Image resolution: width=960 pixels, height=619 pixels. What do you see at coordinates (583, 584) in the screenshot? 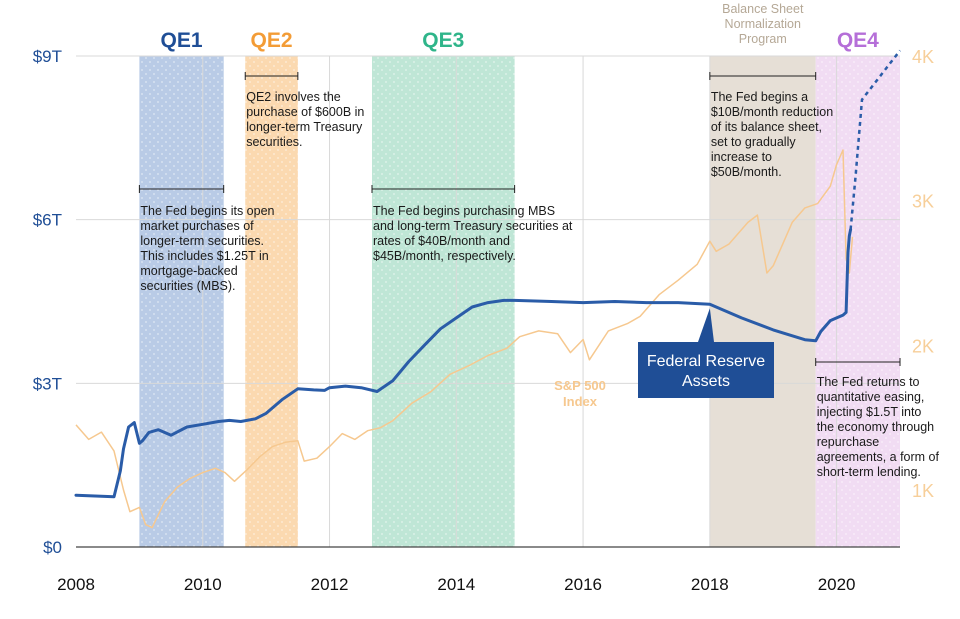
I see `x-tick-4: 2016` at bounding box center [583, 584].